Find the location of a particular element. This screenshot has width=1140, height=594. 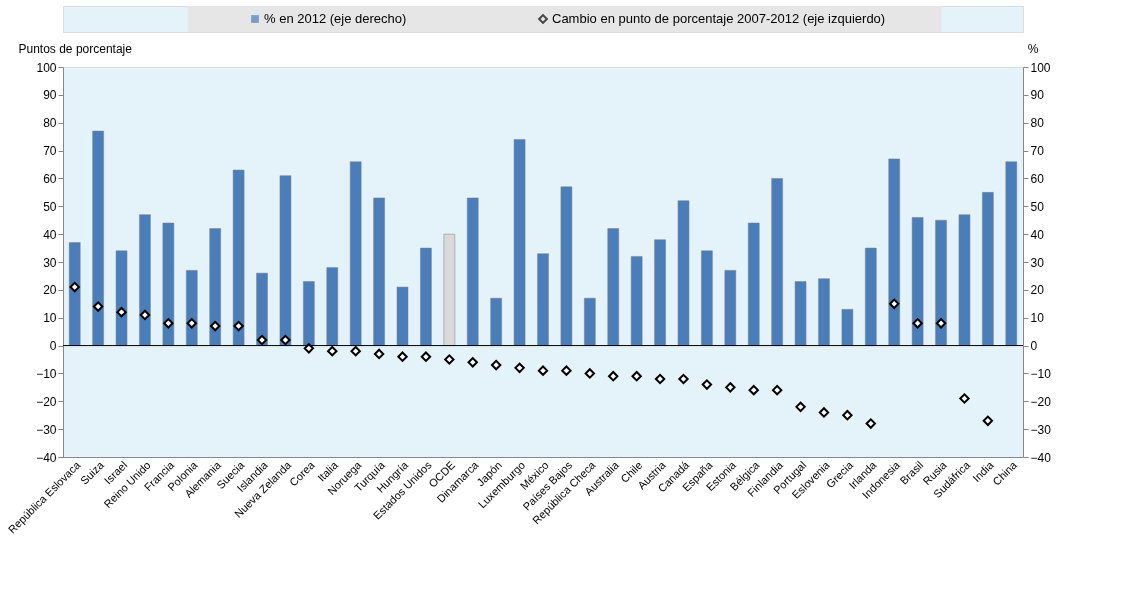

legend-label: Cambio en punto de porcentaje 2007-2012 (eje izquierdo) is located at coordinates (719, 18).